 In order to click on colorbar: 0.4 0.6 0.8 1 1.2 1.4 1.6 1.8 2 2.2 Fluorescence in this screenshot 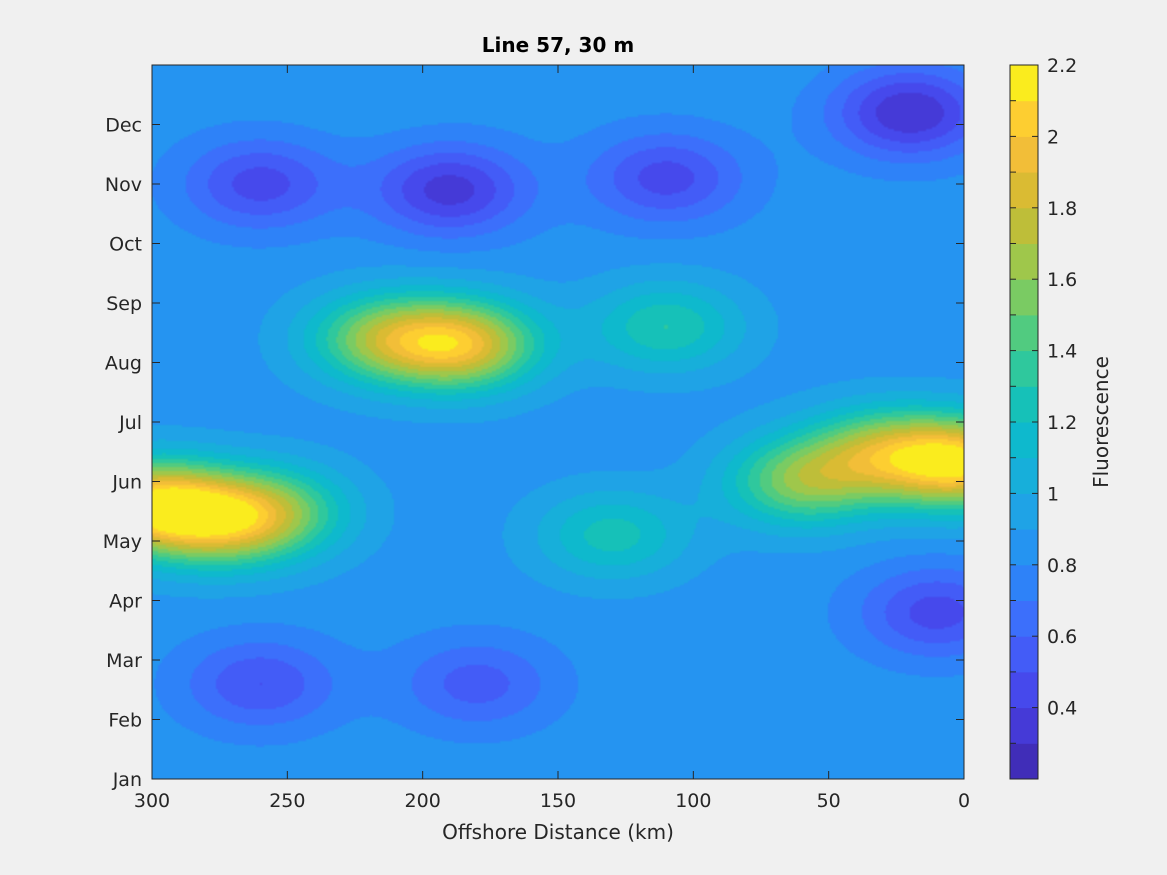, I will do `click(1061, 417)`.